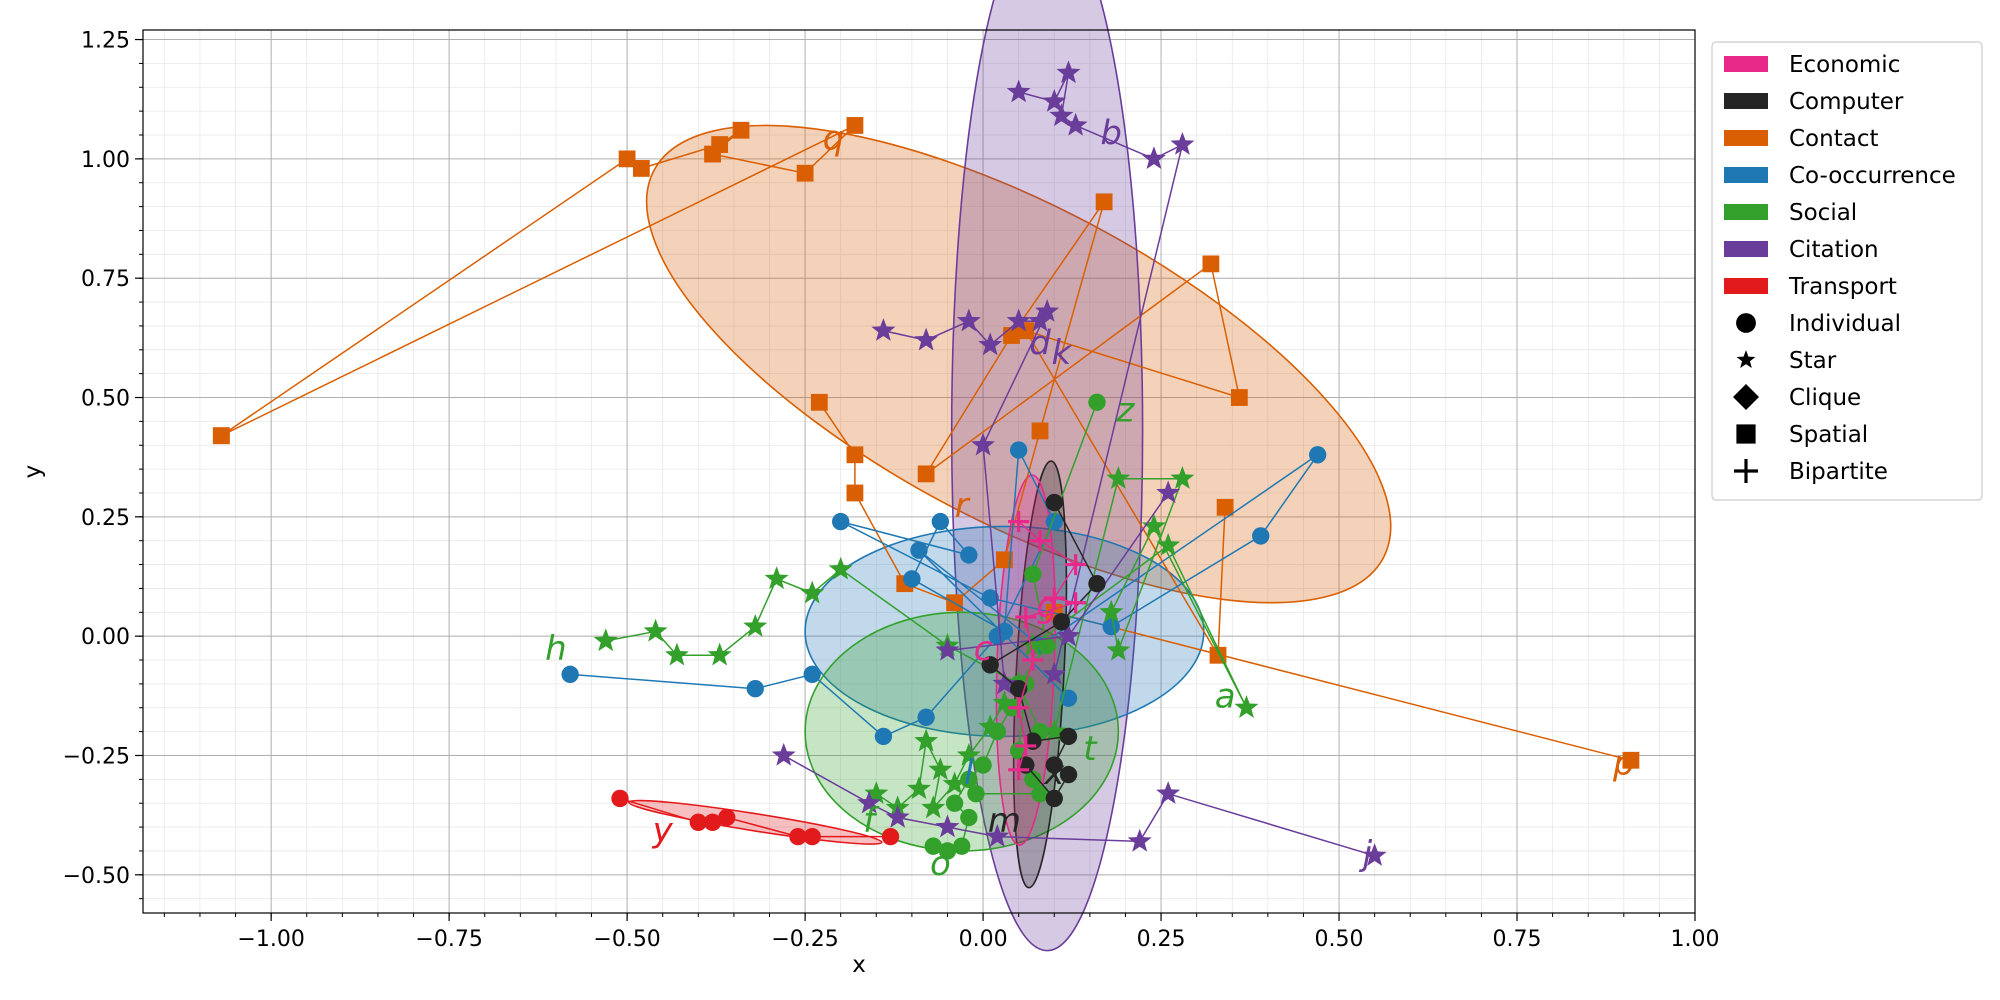 The height and width of the screenshot is (1000, 2000). I want to click on series-transport-y, so click(755, 817).